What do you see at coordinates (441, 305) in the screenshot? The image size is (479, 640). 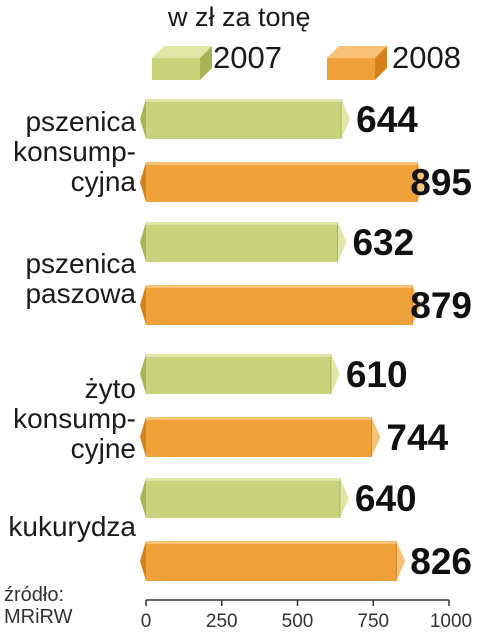 I see `value-label-2008-1: 879` at bounding box center [441, 305].